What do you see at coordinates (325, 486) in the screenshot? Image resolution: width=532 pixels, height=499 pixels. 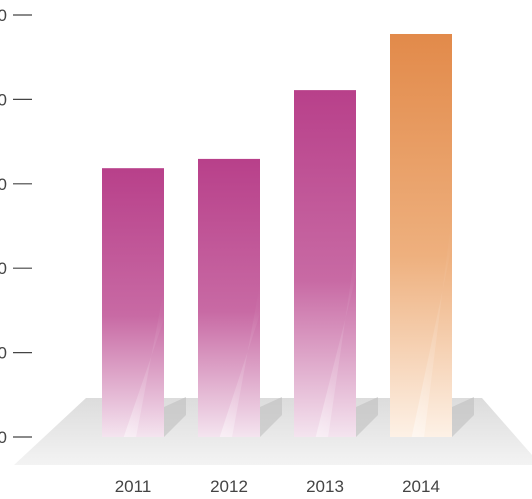 I see `x-tick-label-2013: 2013` at bounding box center [325, 486].